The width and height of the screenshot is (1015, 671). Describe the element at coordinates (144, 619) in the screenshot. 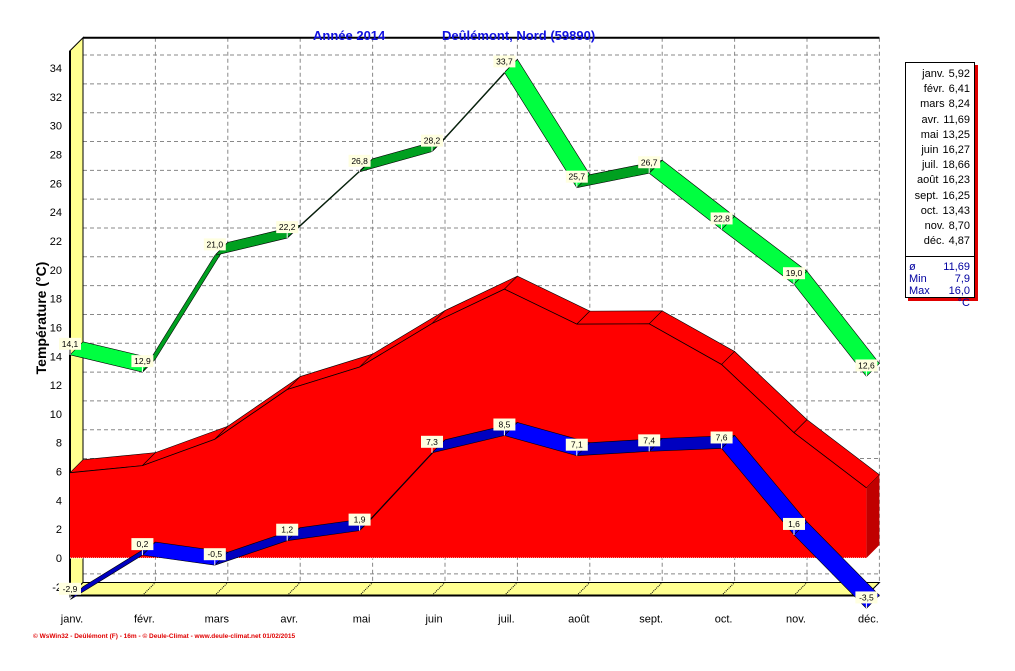

I see `x-tick-label: févr.` at that location.